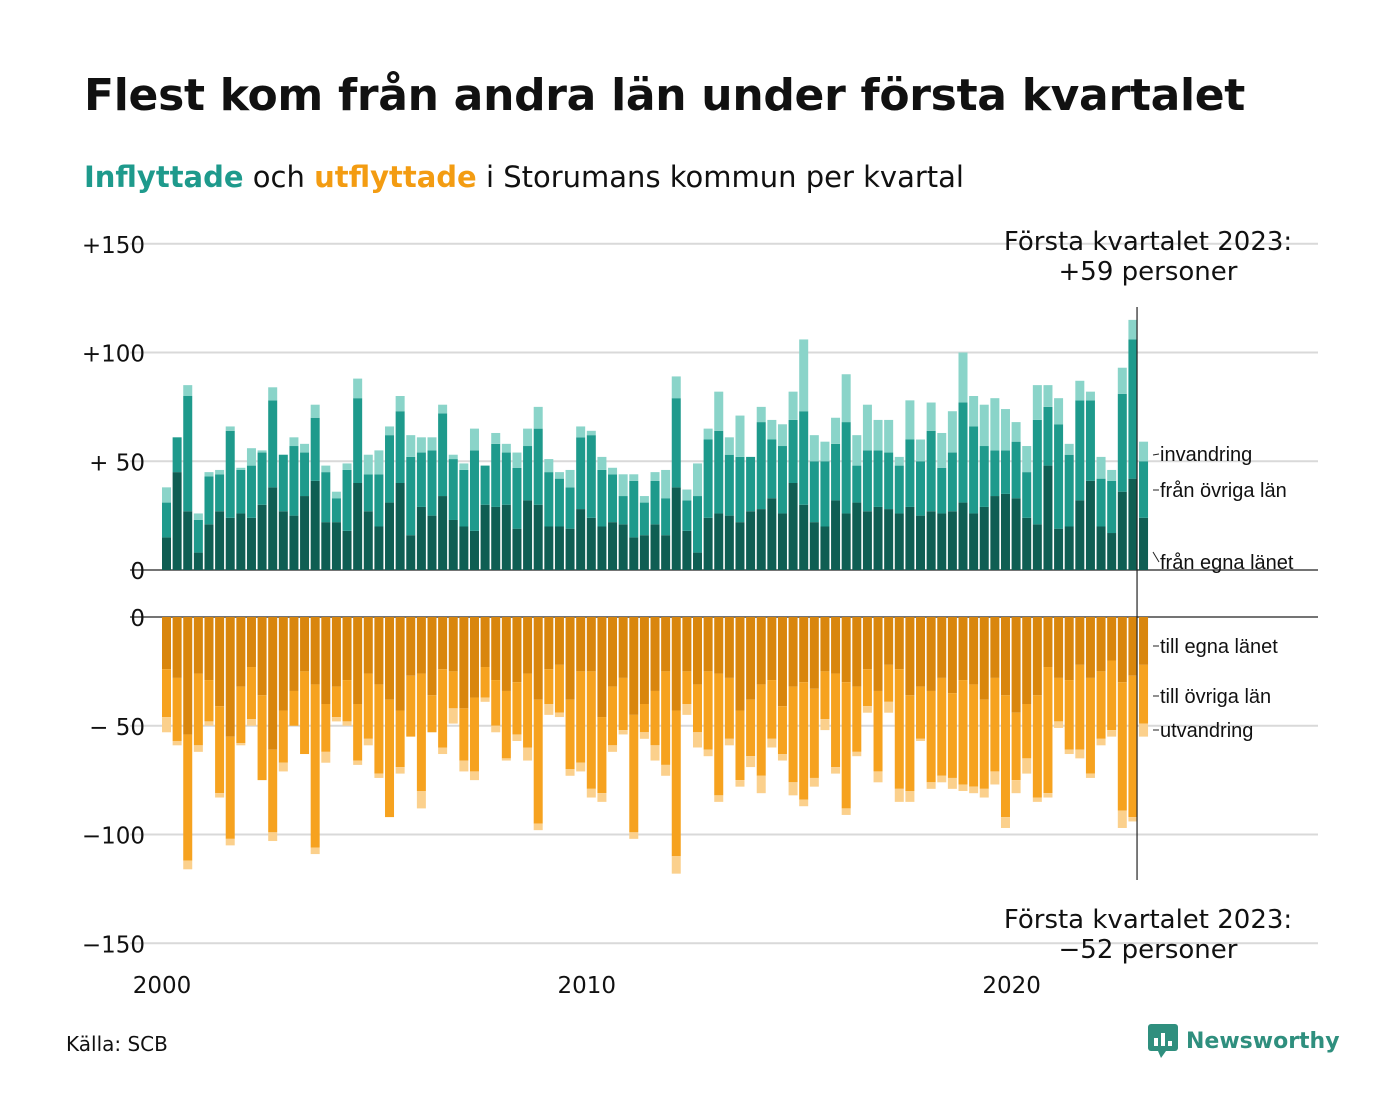  What do you see at coordinates (137, 572) in the screenshot?
I see `y-tick-label-top: 0` at bounding box center [137, 572].